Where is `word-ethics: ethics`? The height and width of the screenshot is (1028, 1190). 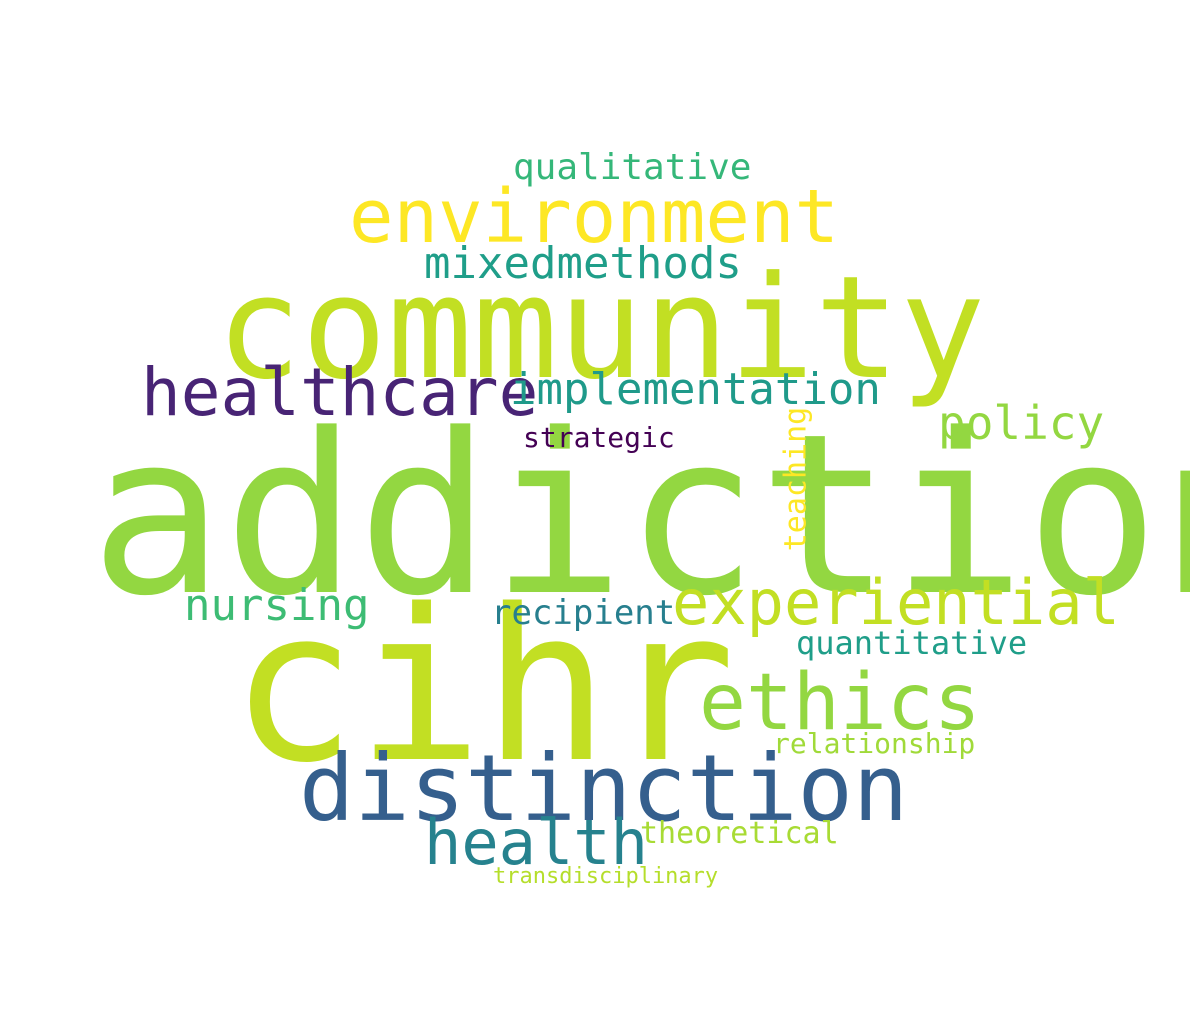
word-ethics: ethics is located at coordinates (840, 703).